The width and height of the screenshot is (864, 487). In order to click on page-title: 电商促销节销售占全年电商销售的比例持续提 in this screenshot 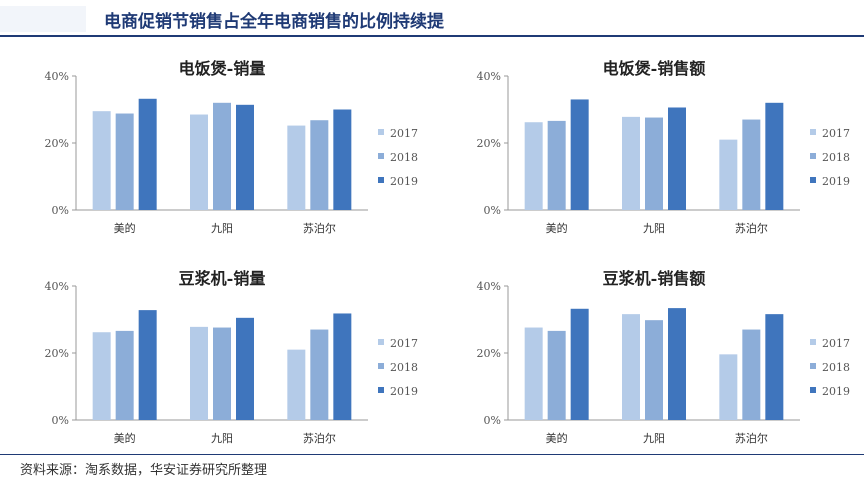, I will do `click(274, 22)`.